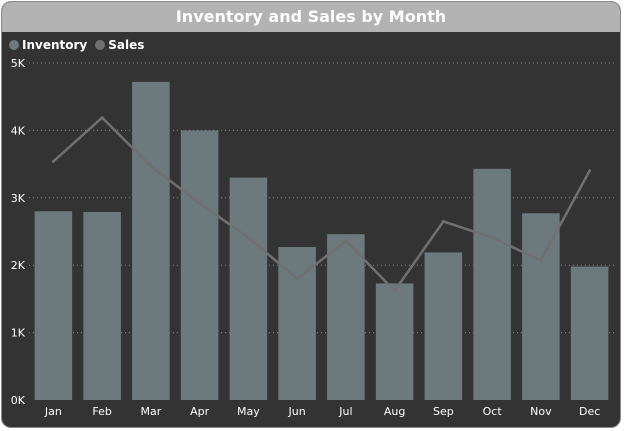 Image resolution: width=624 pixels, height=431 pixels. I want to click on bar-inventory-sep, so click(443, 326).